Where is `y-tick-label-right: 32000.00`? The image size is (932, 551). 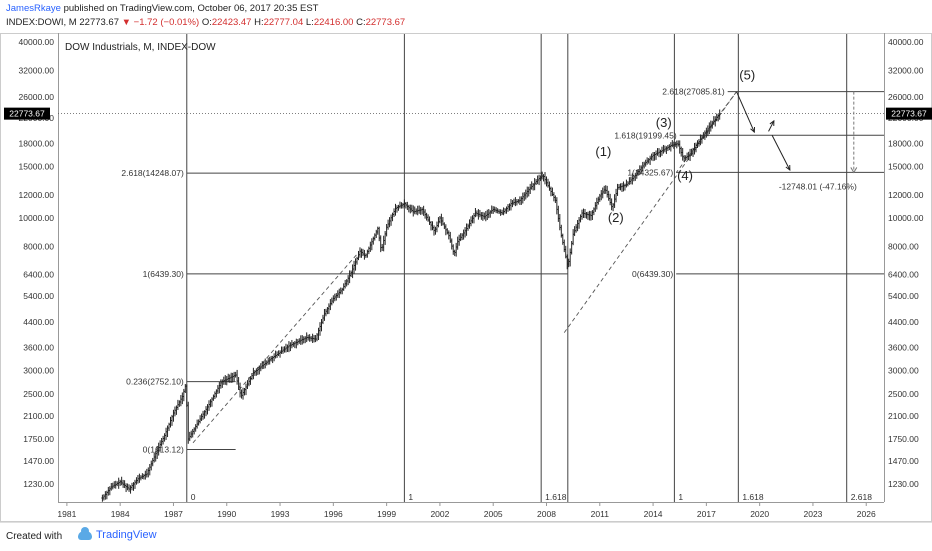 y-tick-label-right: 32000.00 is located at coordinates (906, 70).